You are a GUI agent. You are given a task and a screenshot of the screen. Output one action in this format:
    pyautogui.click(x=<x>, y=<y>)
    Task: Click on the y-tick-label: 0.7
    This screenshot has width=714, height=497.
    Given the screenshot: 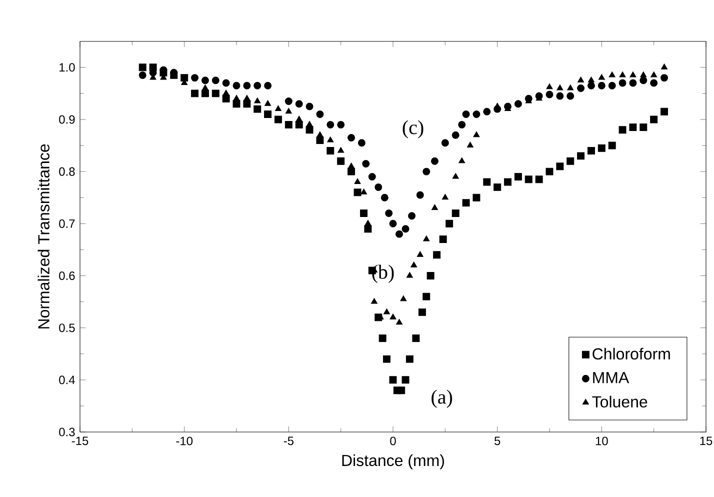 What is the action you would take?
    pyautogui.click(x=67, y=223)
    